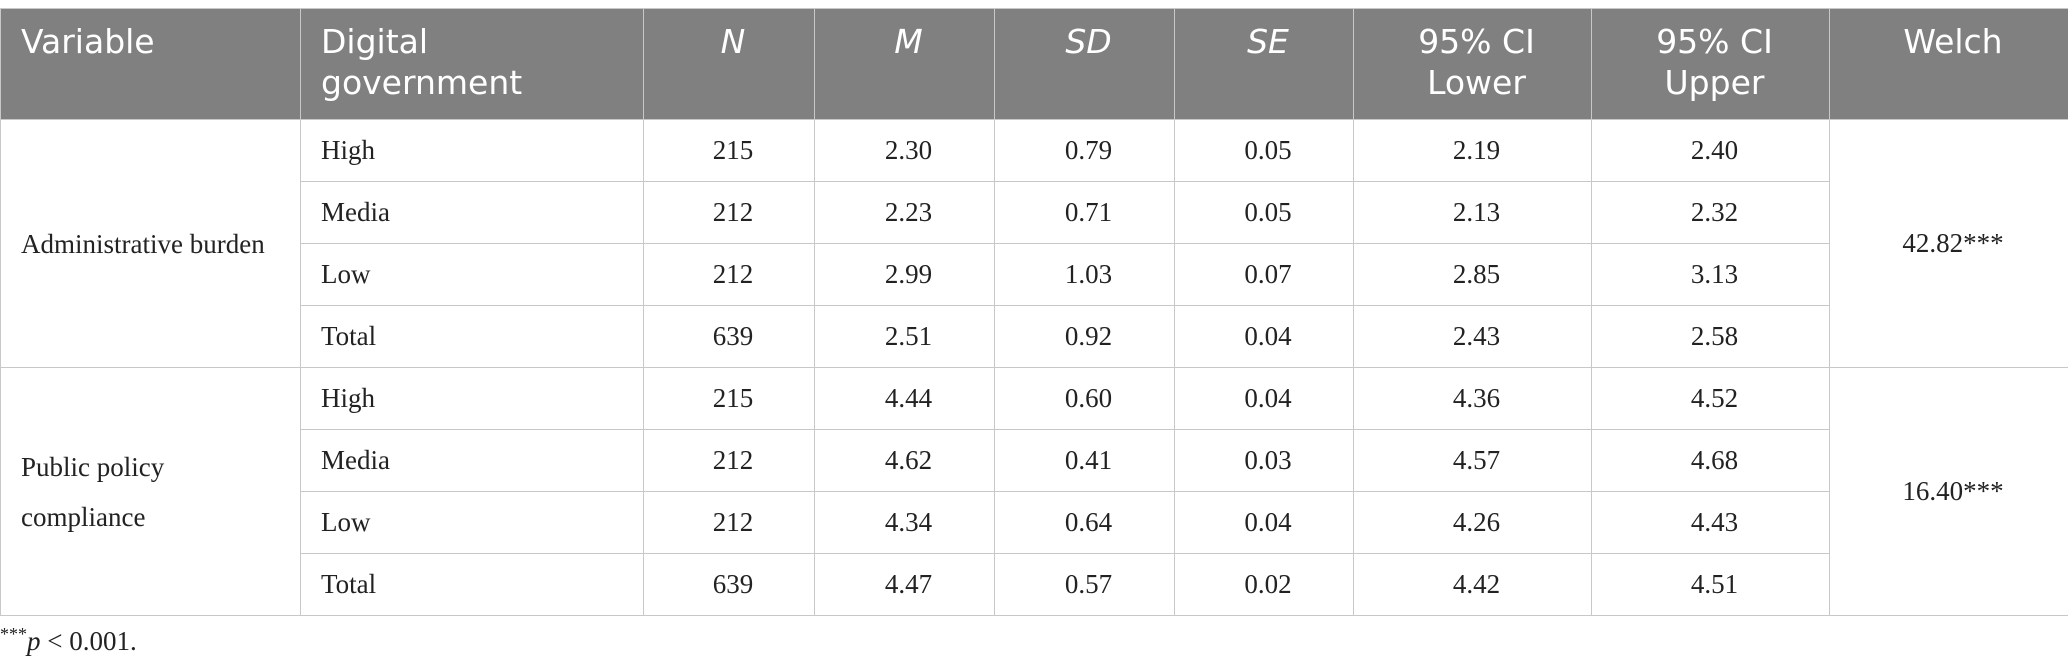 This screenshot has width=2068, height=670. I want to click on sd-cell: 0.41, so click(1084, 460).